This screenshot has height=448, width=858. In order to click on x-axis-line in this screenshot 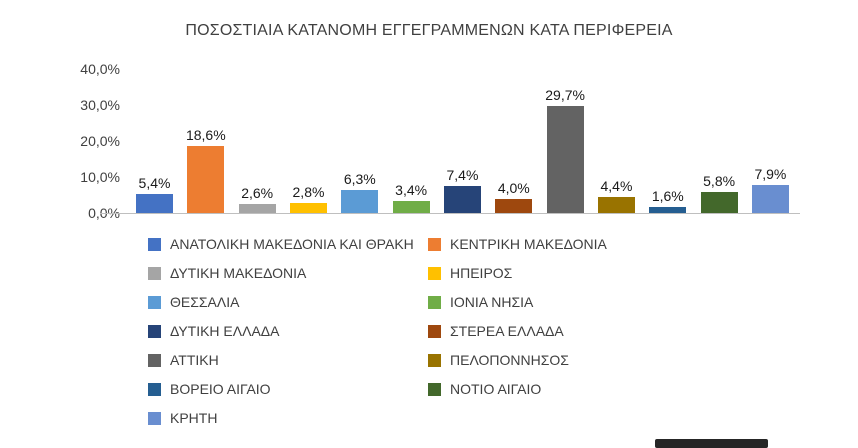, I will do `click(450, 213)`.